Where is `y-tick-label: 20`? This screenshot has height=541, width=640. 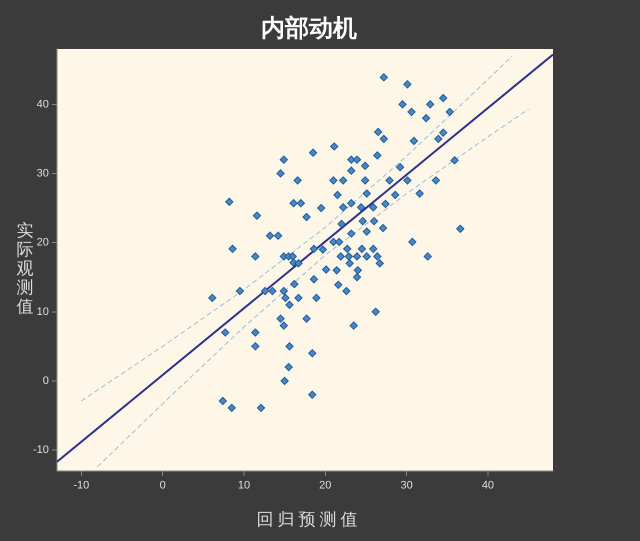 y-tick-label: 20 is located at coordinates (42, 242).